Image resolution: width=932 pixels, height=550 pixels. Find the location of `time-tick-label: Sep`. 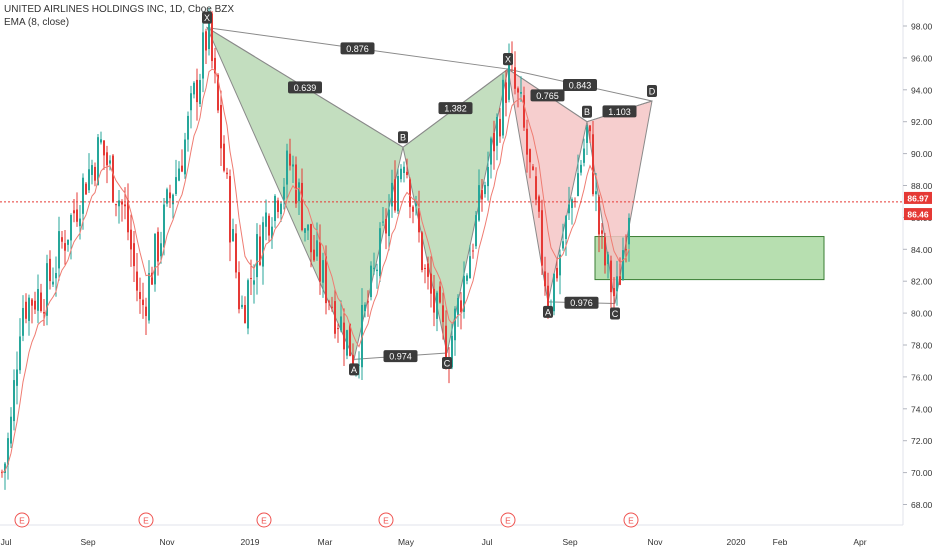

time-tick-label: Sep is located at coordinates (569, 542).